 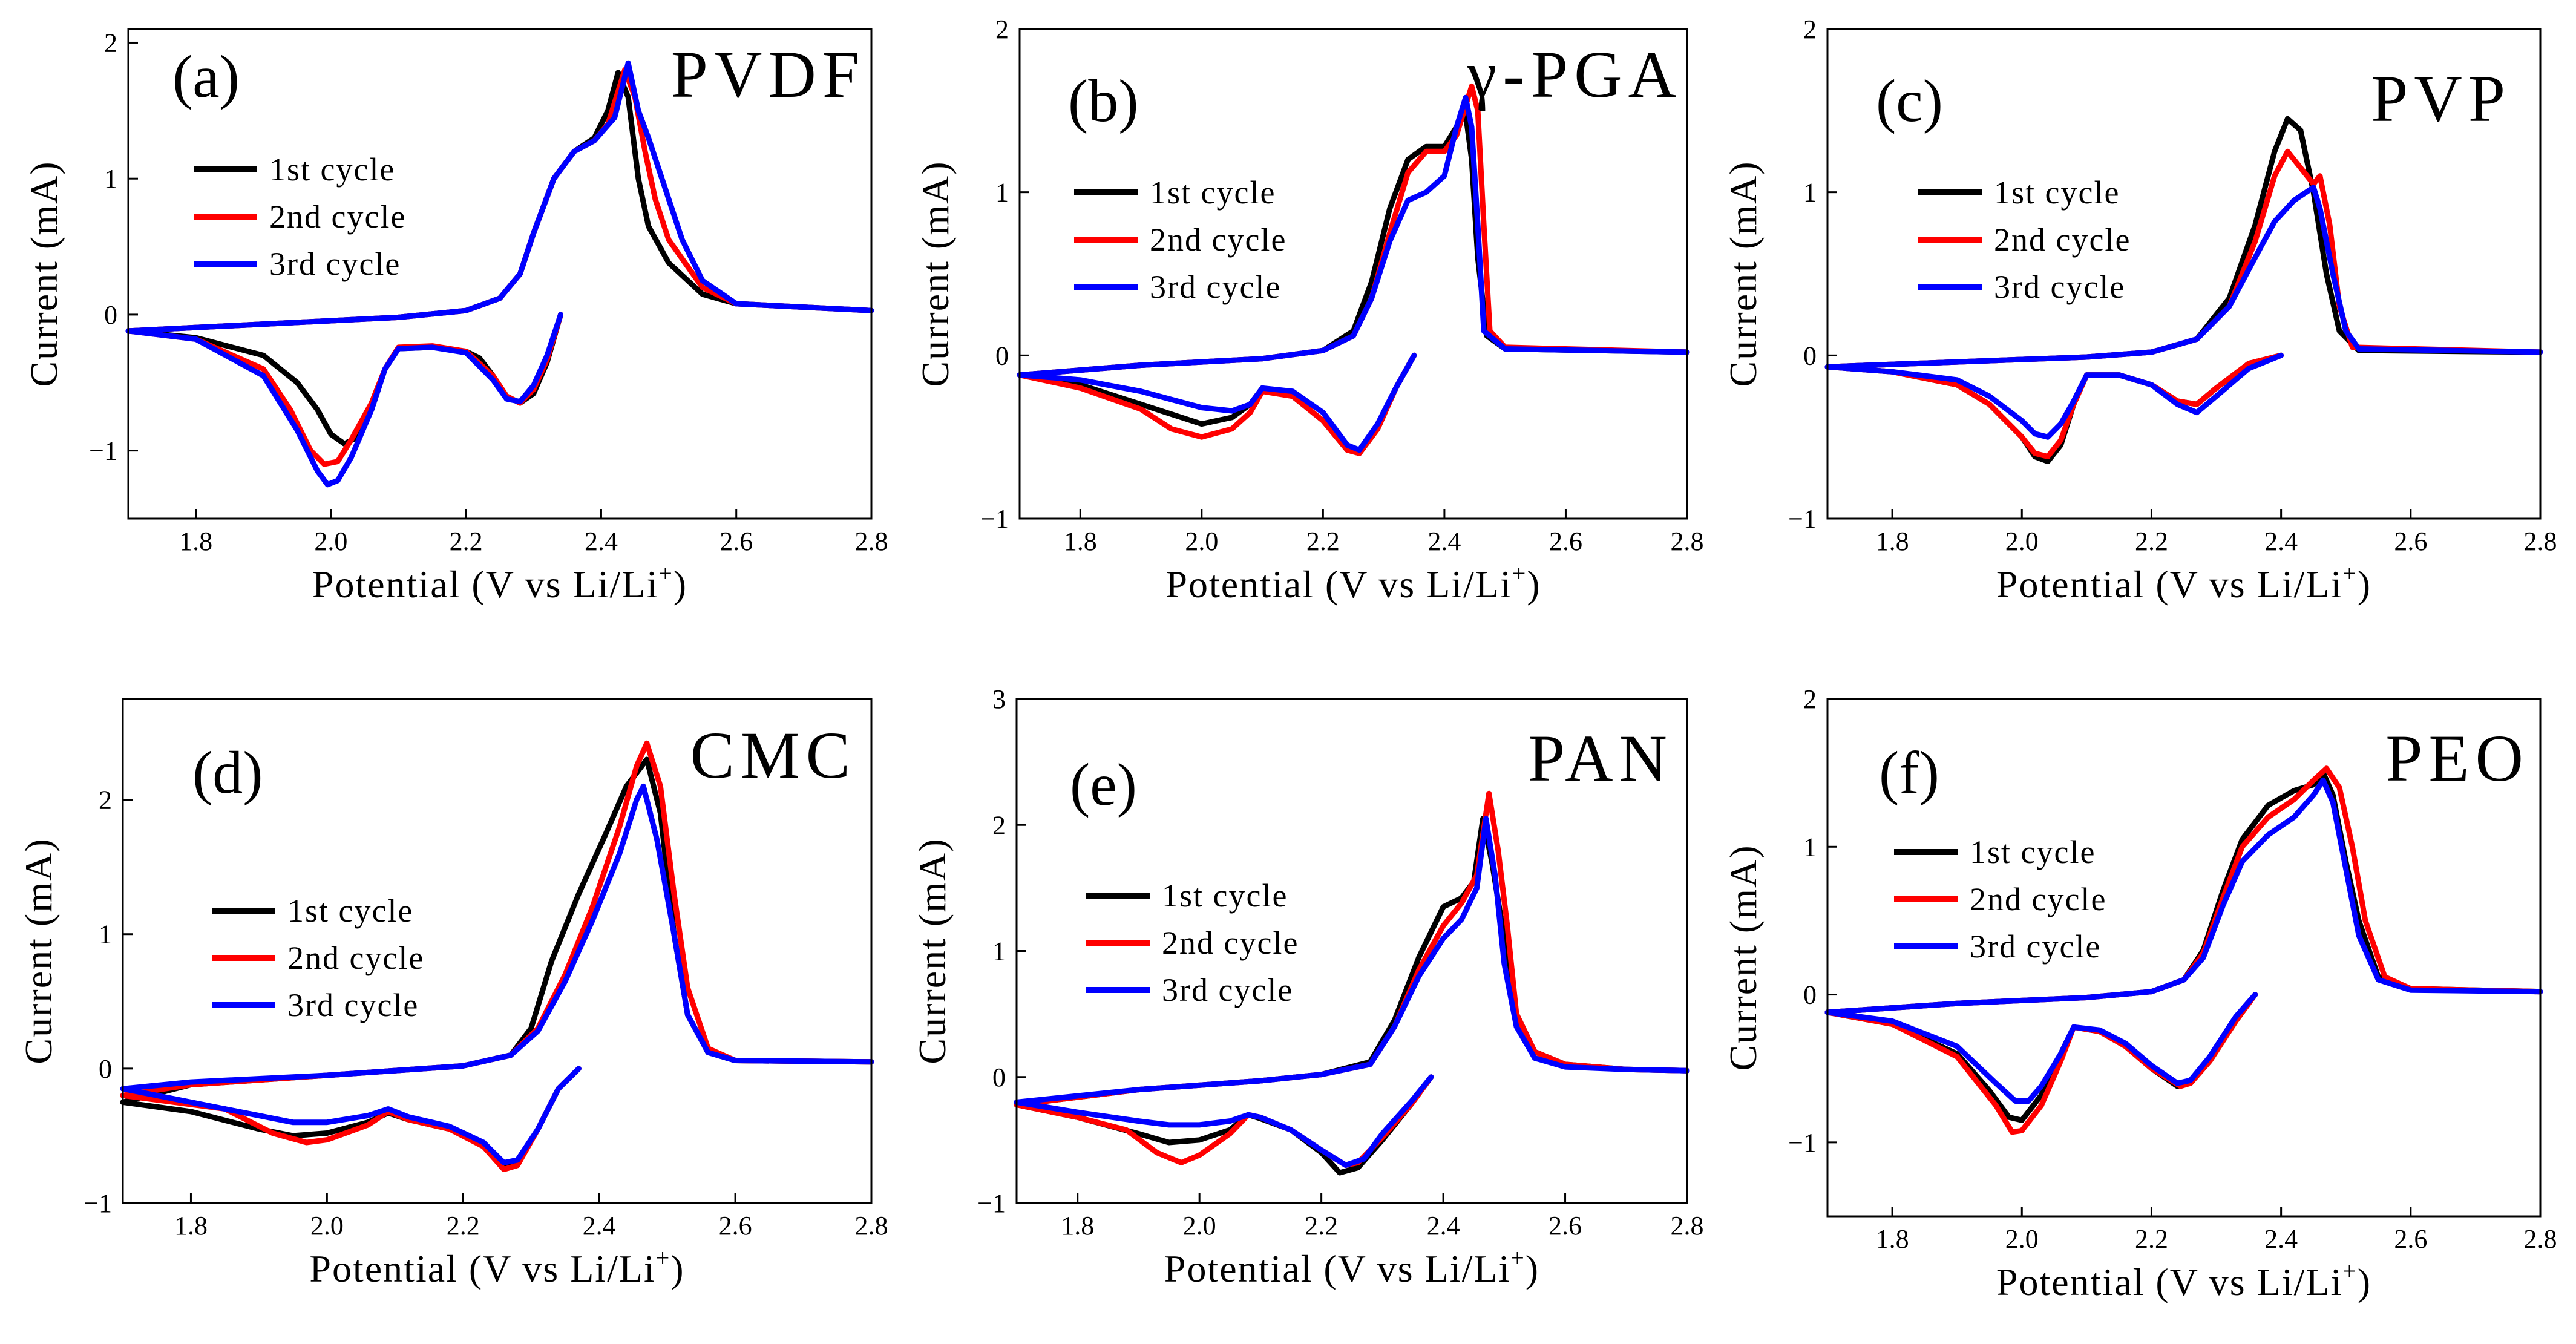 What do you see at coordinates (206, 76) in the screenshot?
I see `panel-label: (a)` at bounding box center [206, 76].